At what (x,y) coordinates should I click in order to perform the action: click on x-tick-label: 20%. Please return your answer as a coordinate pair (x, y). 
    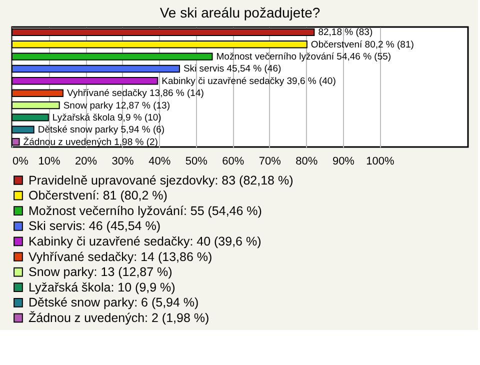
    Looking at the image, I should click on (86, 162).